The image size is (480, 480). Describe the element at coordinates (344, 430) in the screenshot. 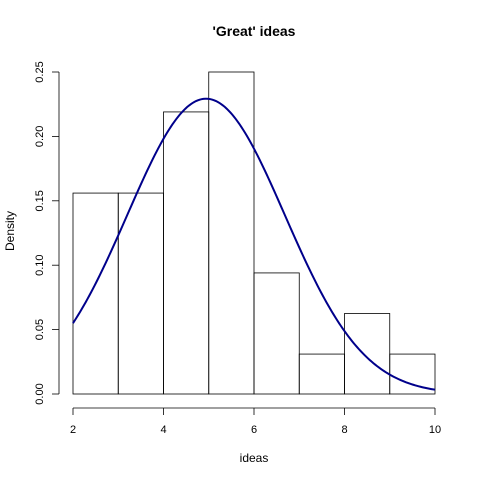

I see `x-tick-label-4: 8` at that location.